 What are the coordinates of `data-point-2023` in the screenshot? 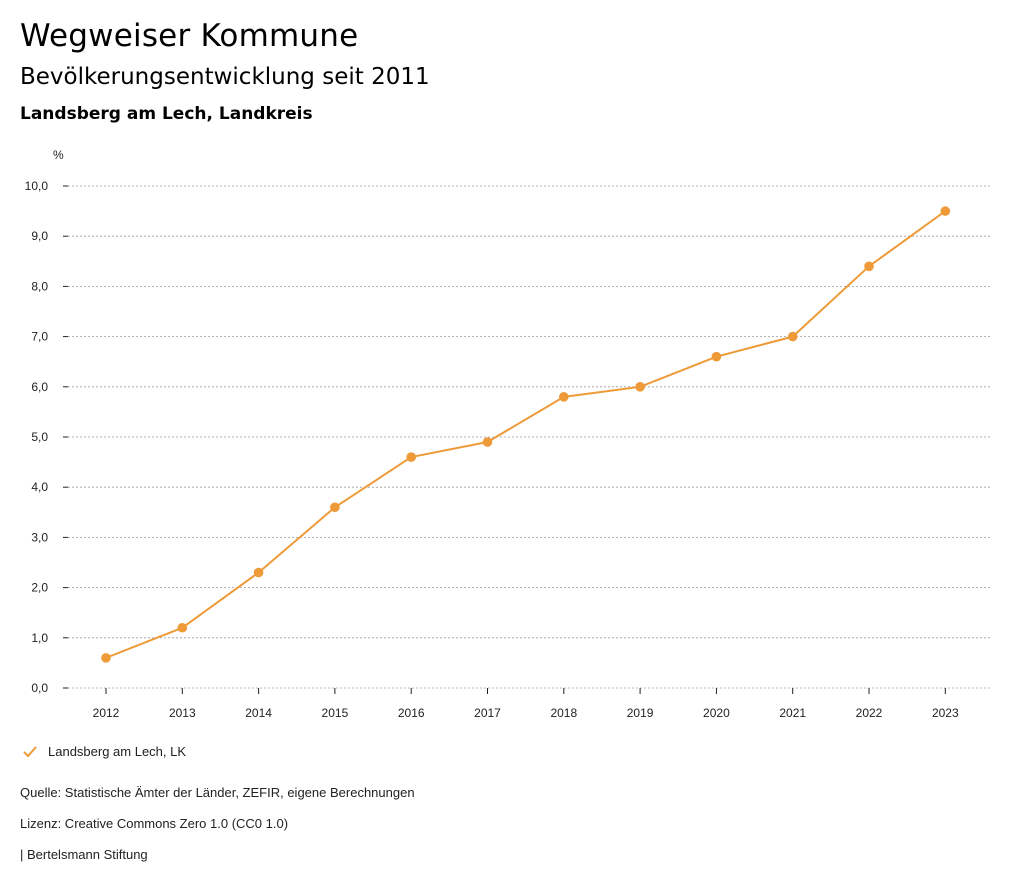 It's located at (945, 211).